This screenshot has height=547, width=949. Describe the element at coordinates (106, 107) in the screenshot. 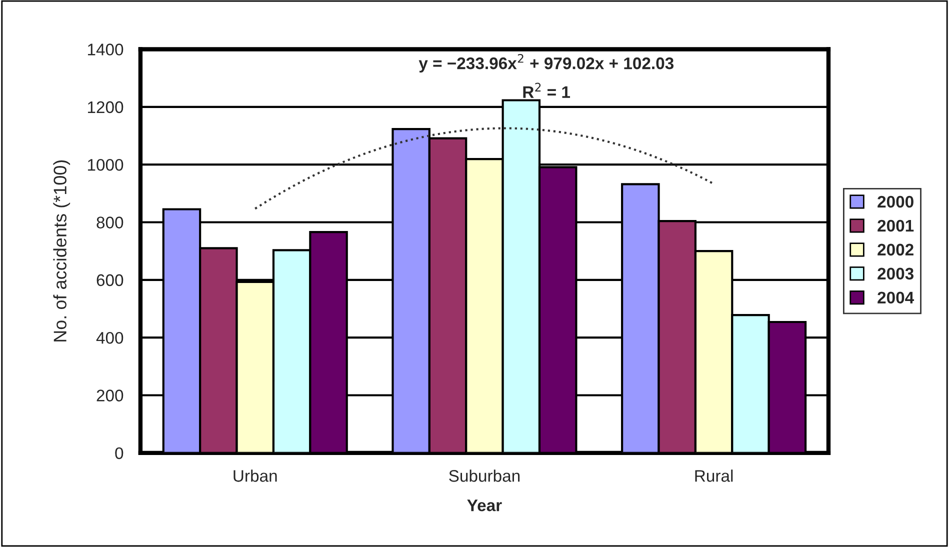

I see `y-tick-label: 1200` at that location.